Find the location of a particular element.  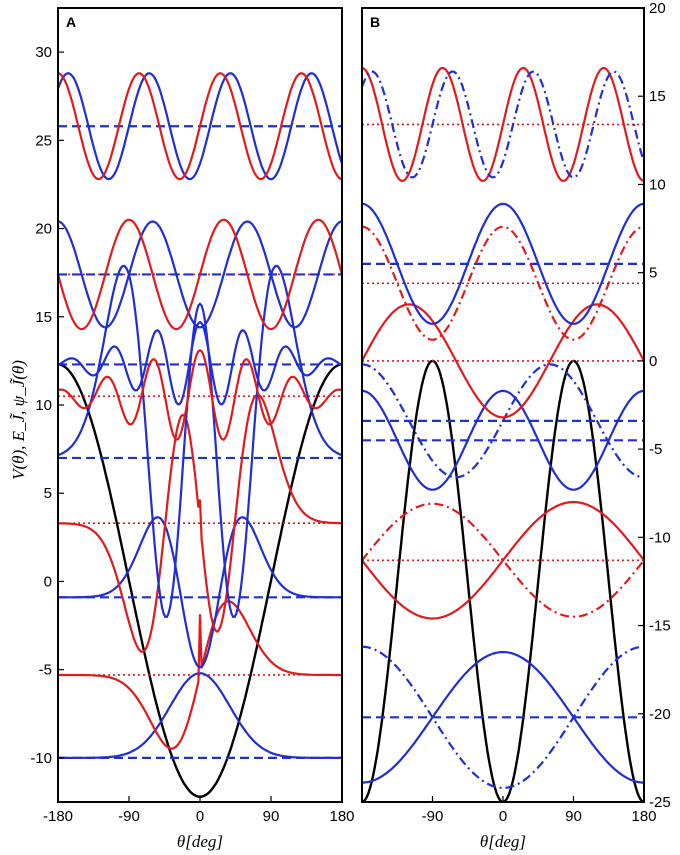

panel-a-label: A is located at coordinates (71, 22).